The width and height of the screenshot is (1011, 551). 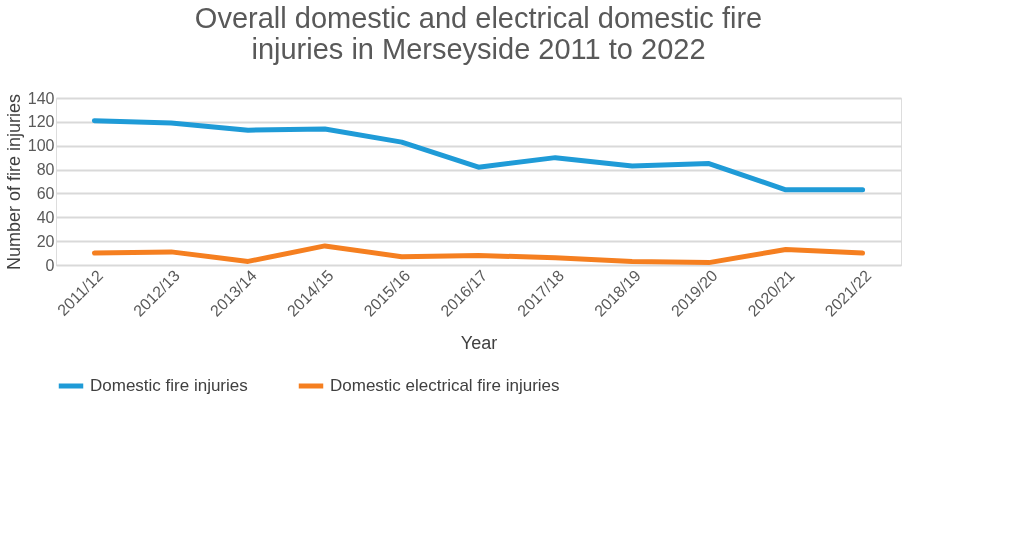 I want to click on y-tick-label: 120, so click(x=41, y=122).